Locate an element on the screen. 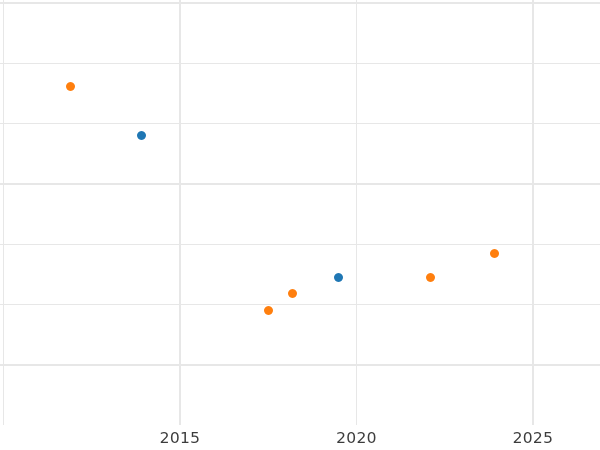  x-tick-label-2020: 2020 is located at coordinates (356, 438).